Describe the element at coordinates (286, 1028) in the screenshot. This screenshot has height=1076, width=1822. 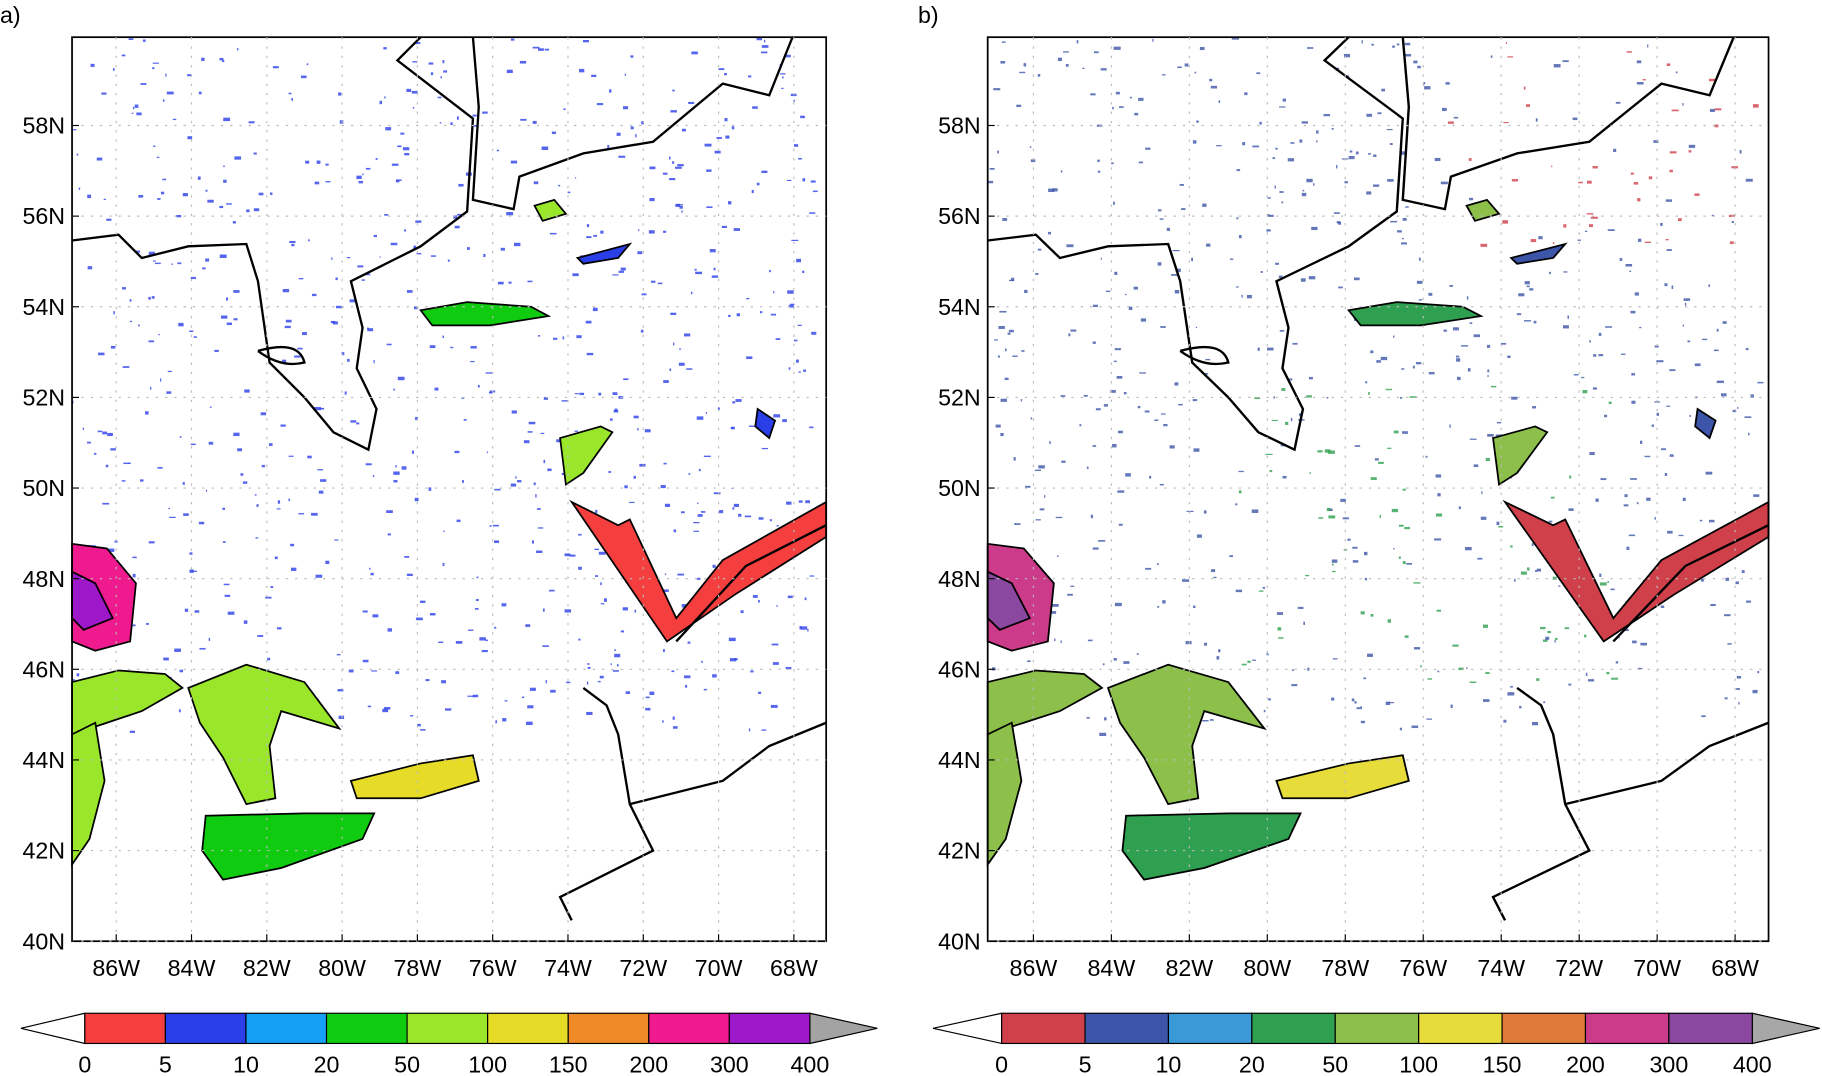
I see `colorbar-box` at that location.